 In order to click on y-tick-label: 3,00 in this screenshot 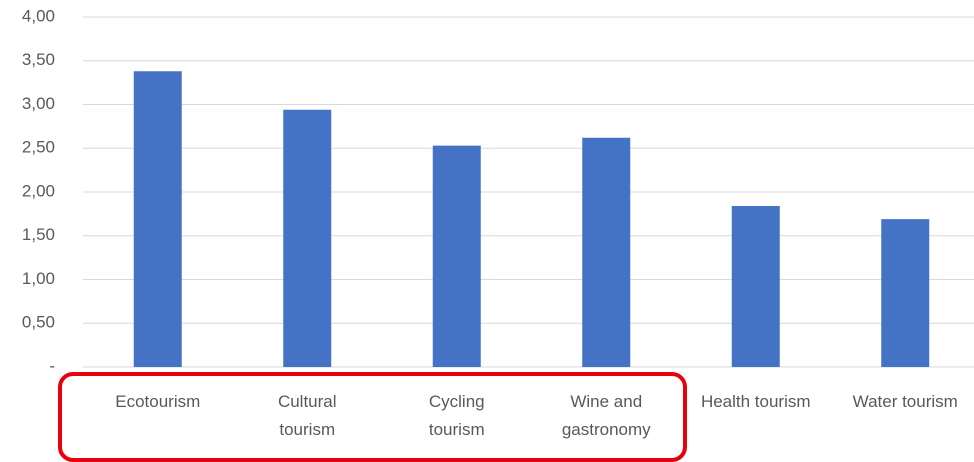, I will do `click(38, 103)`.